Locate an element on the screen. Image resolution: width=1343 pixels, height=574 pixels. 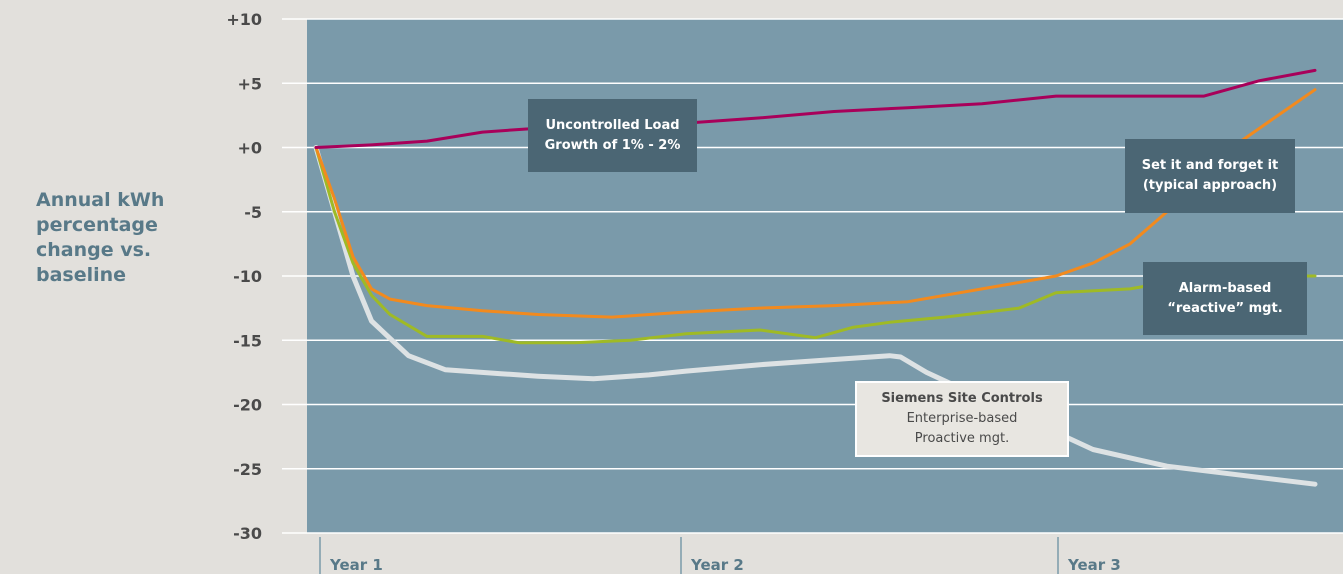
annotation-siemens-line1: Enterprise-based is located at coordinates (962, 418).